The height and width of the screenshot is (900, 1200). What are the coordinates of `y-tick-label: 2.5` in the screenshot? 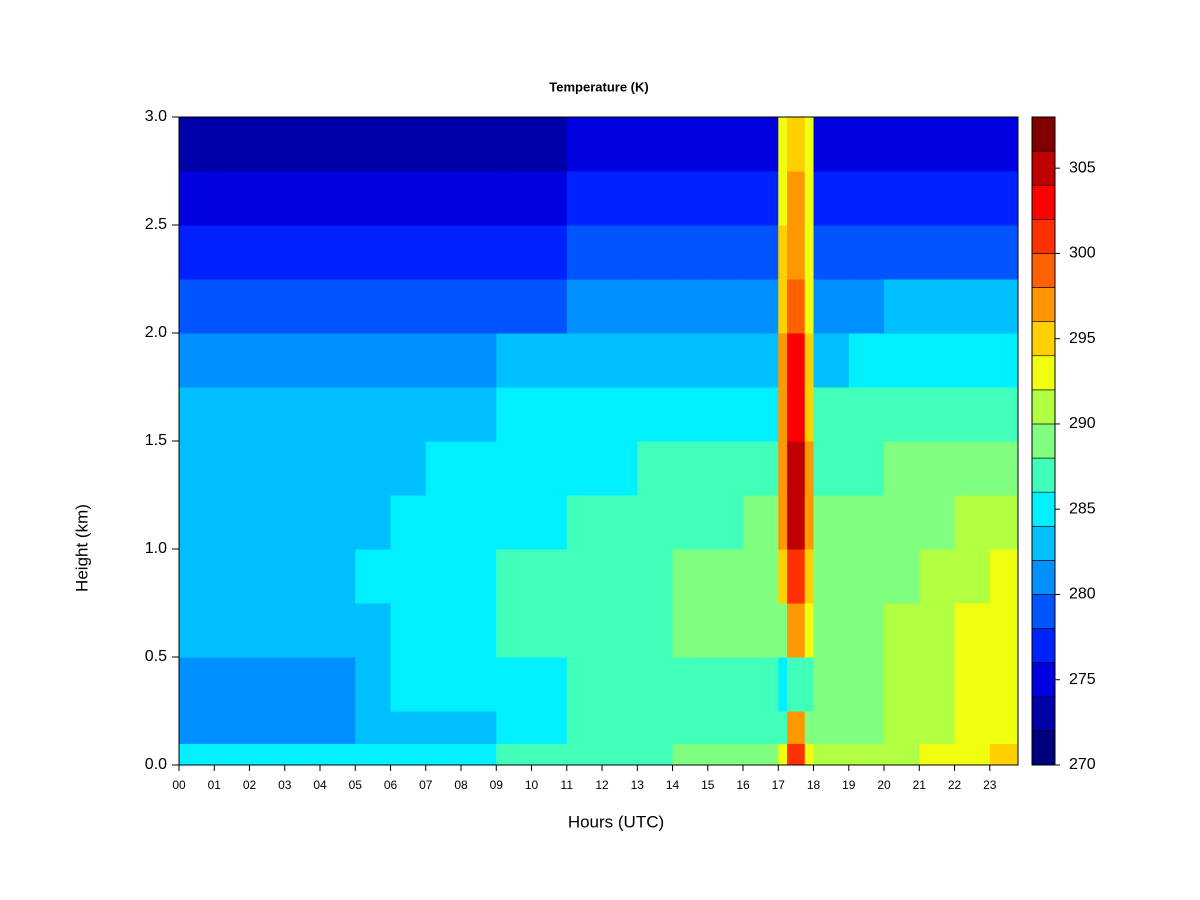 It's located at (156, 224).